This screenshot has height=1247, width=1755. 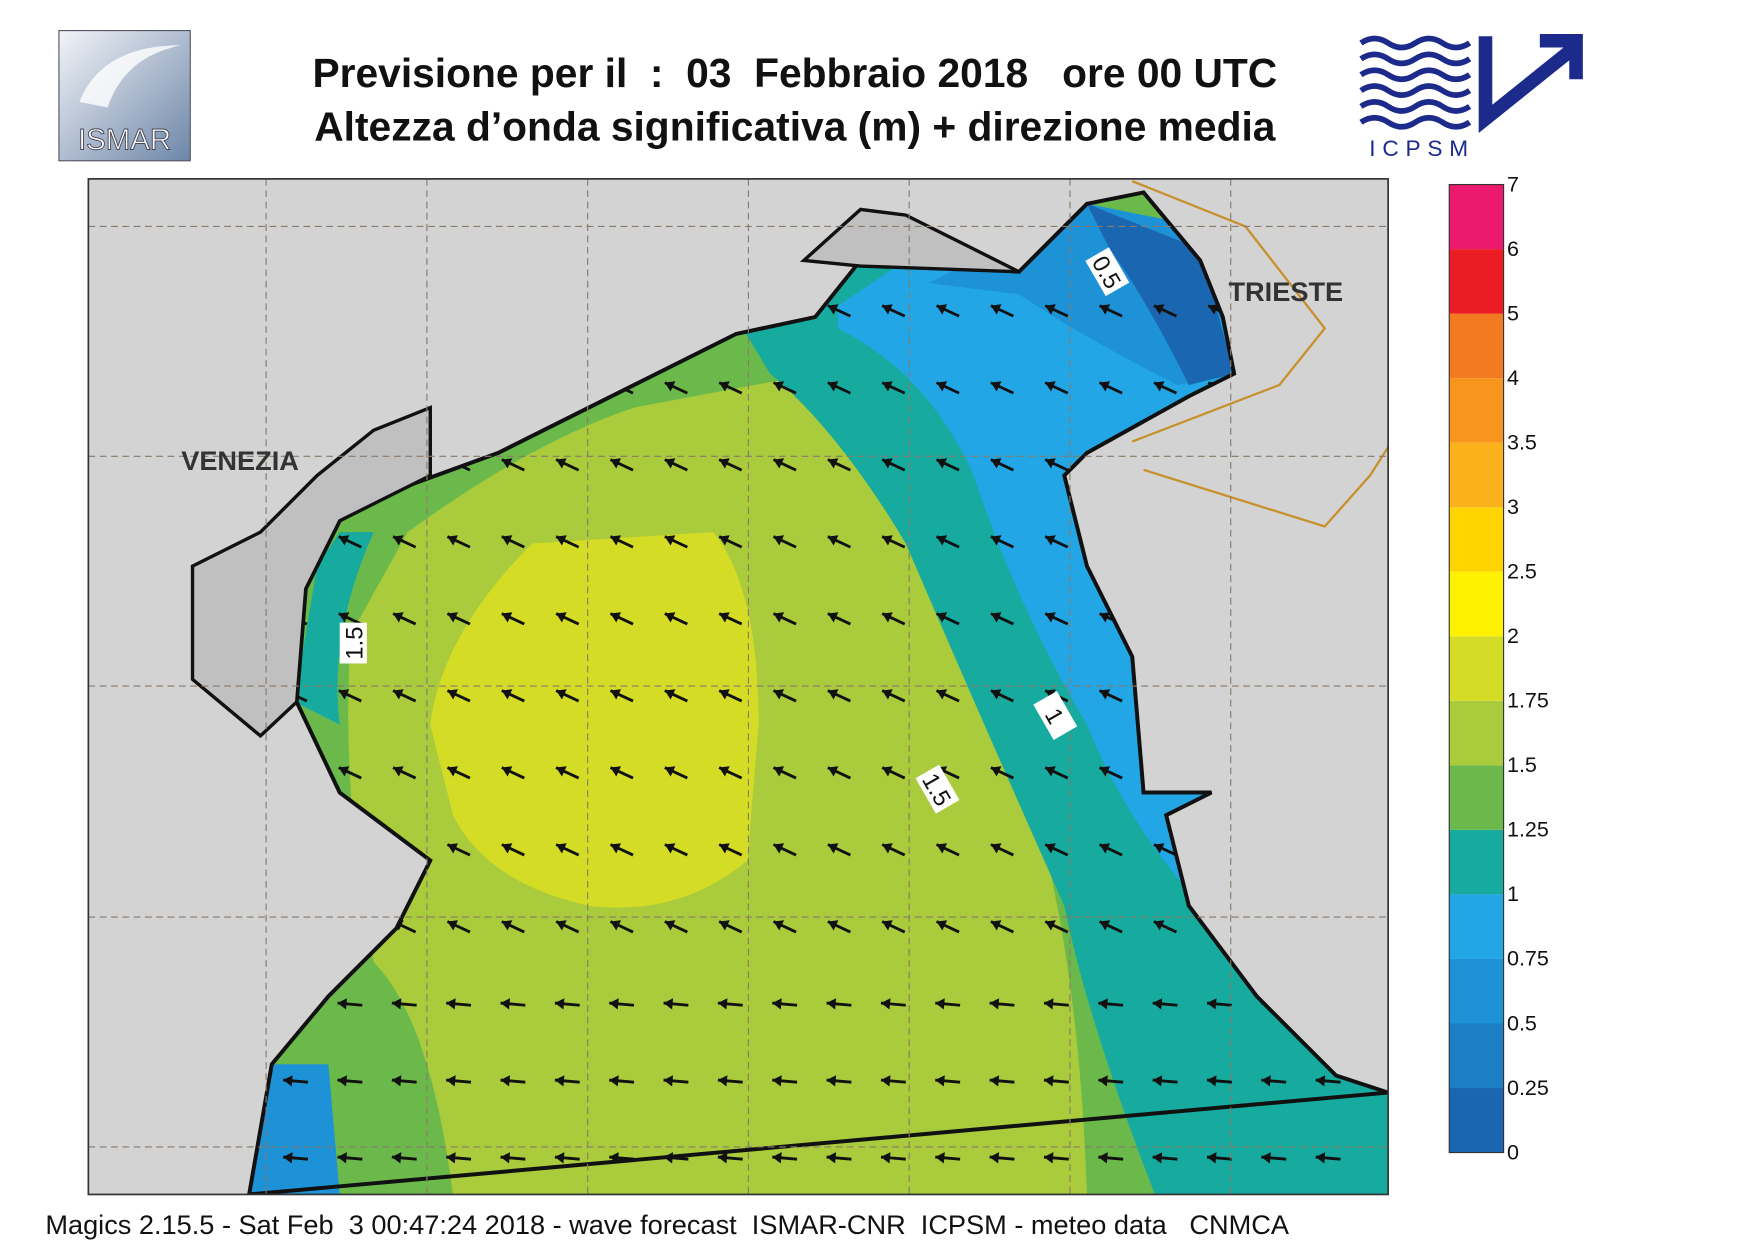 What do you see at coordinates (1522, 765) in the screenshot?
I see `legend-tick-label: 1.5` at bounding box center [1522, 765].